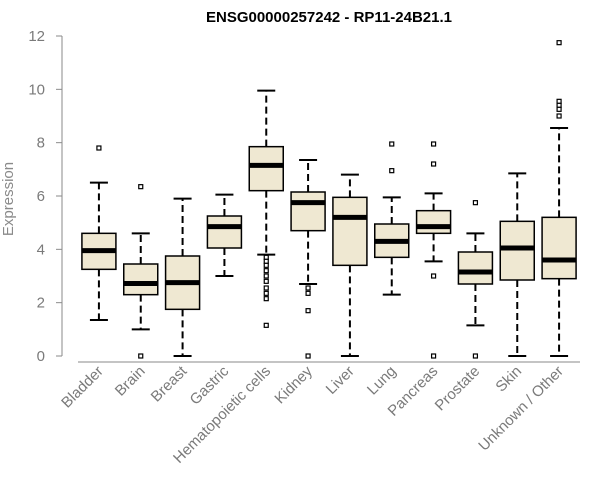 Image resolution: width=600 pixels, height=500 pixels. I want to click on y-tick-label: 0, so click(41, 356).